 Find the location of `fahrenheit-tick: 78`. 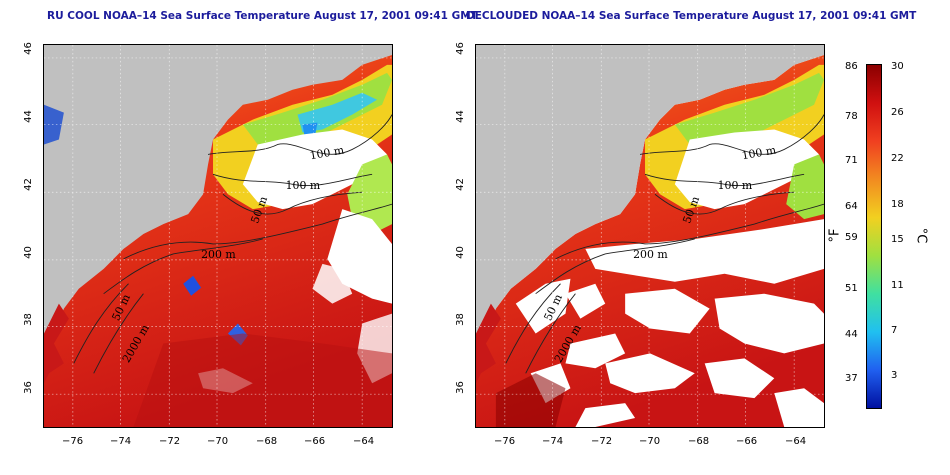

fahrenheit-tick: 78 is located at coordinates (851, 116).